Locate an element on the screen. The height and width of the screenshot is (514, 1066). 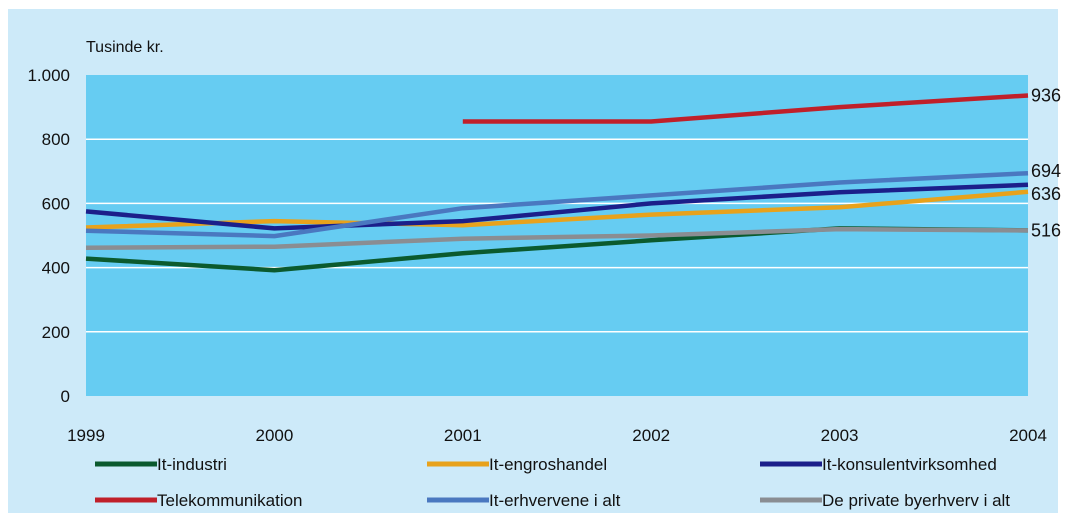
y-unit-label: Tusinde kr. is located at coordinates (125, 47).